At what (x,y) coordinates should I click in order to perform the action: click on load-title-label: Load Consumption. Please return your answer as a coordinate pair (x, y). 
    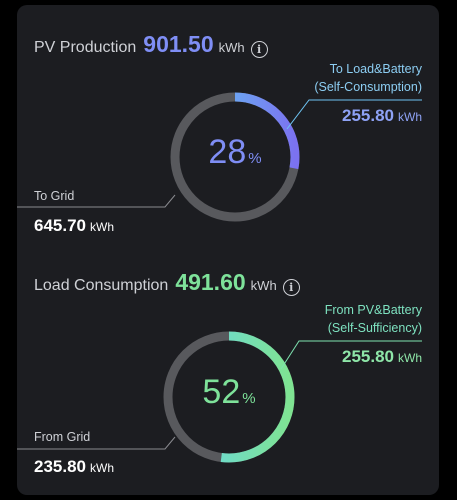
    Looking at the image, I should click on (101, 285).